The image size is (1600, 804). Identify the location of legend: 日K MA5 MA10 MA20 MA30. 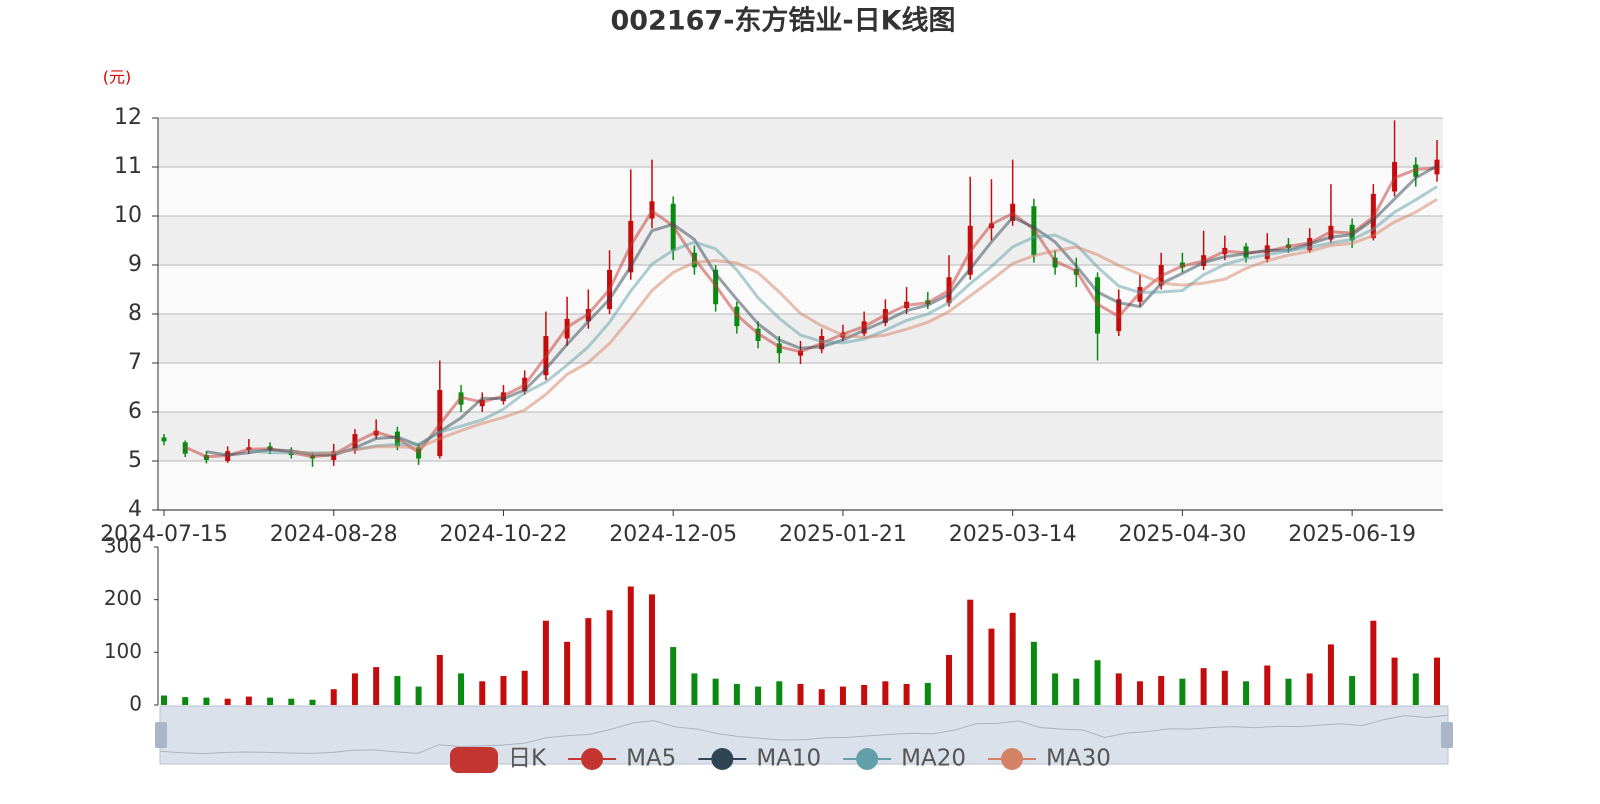
(780, 760).